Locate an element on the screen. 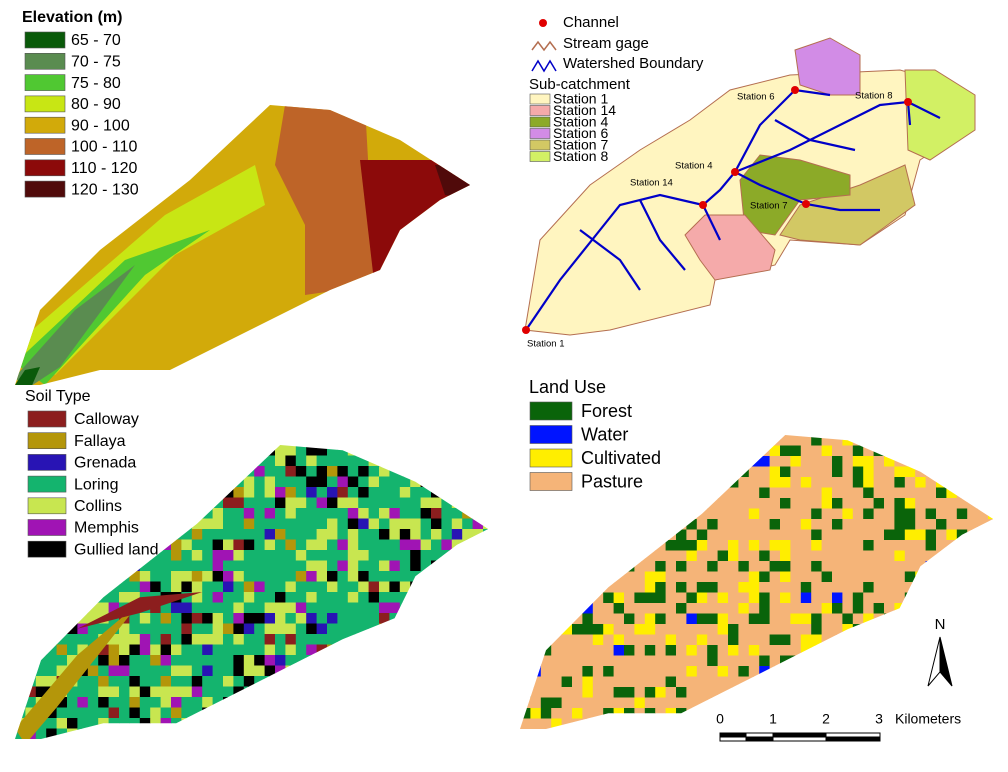 This screenshot has height=772, width=1008. station-label: Station 8 is located at coordinates (874, 96).